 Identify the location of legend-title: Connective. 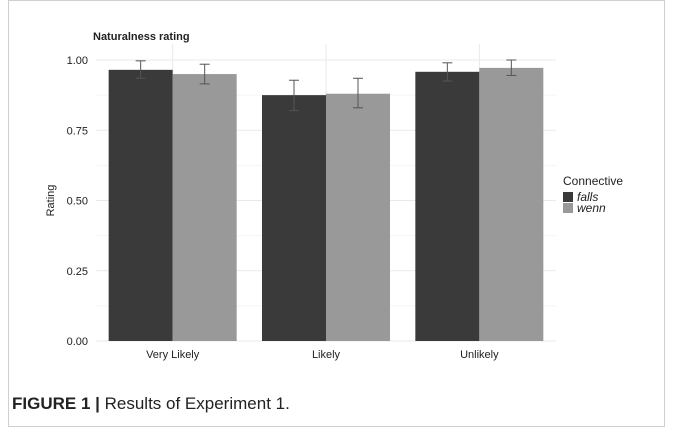
(593, 181).